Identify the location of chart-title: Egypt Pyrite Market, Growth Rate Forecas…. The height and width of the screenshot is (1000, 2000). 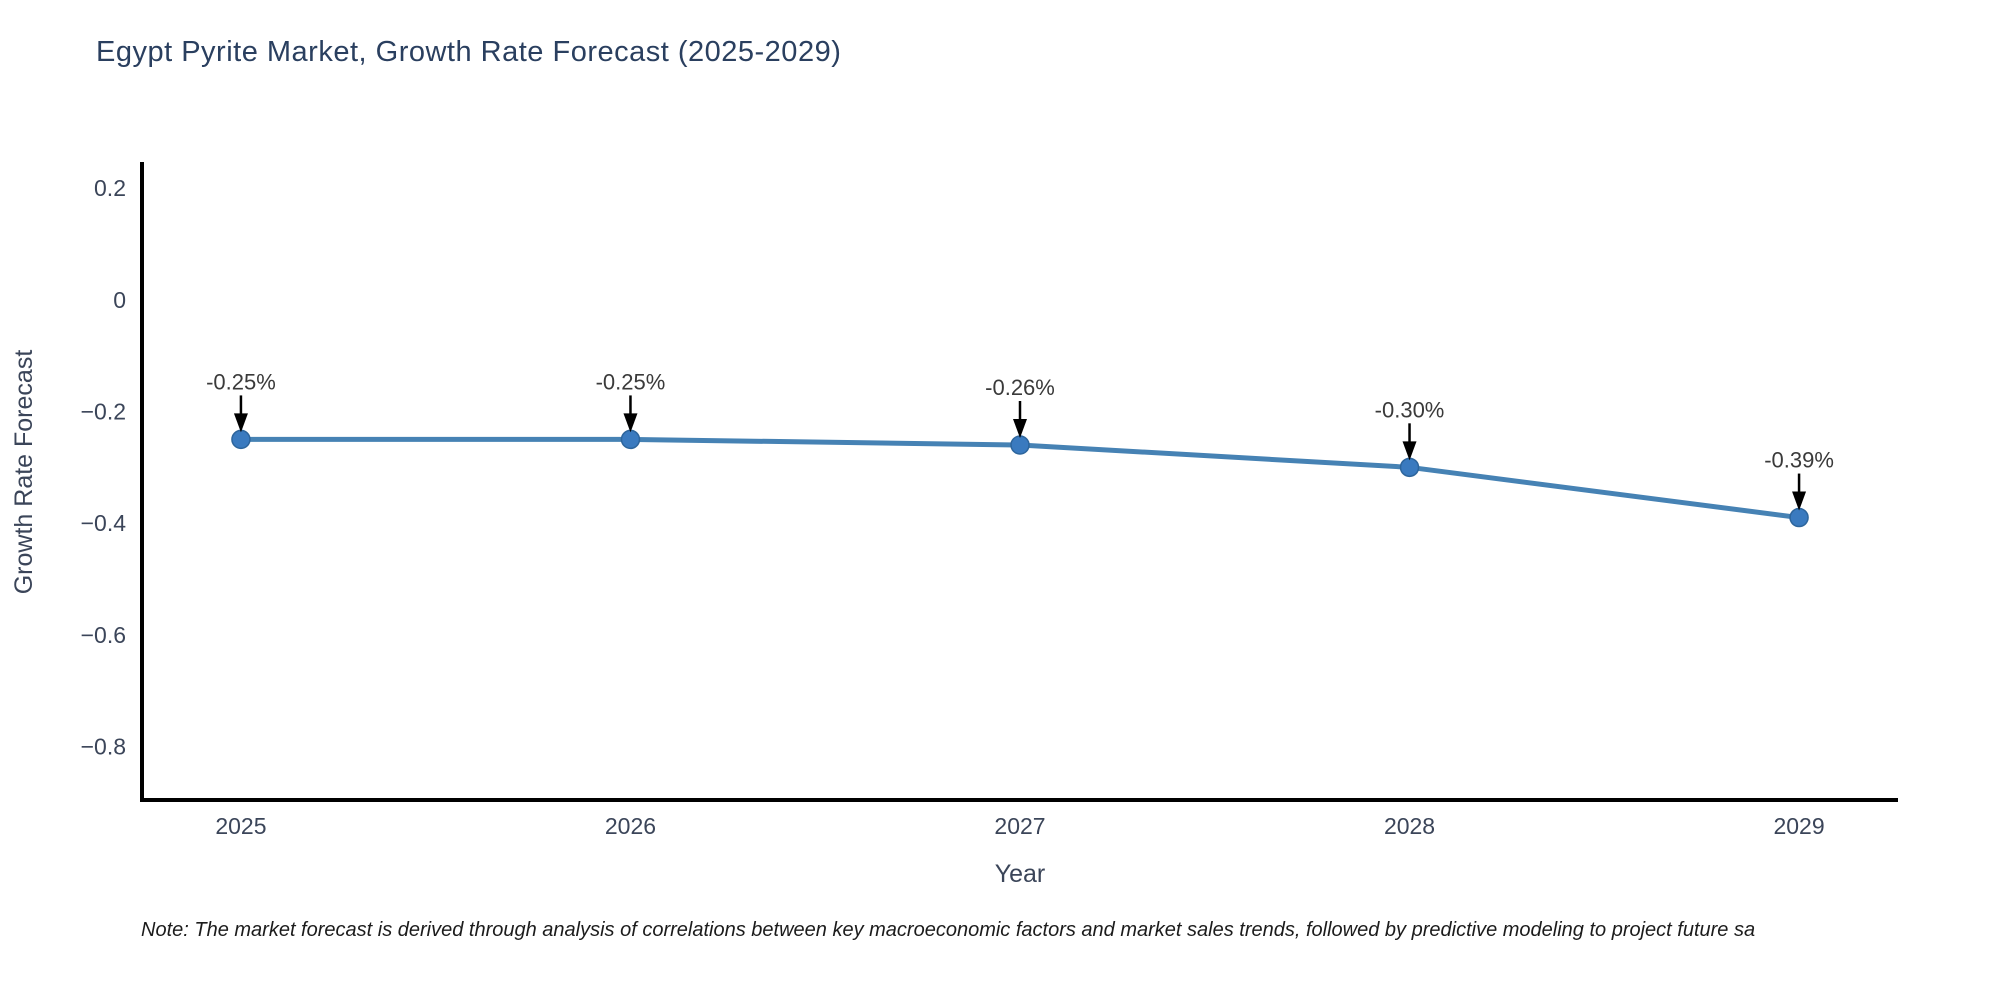
(469, 52).